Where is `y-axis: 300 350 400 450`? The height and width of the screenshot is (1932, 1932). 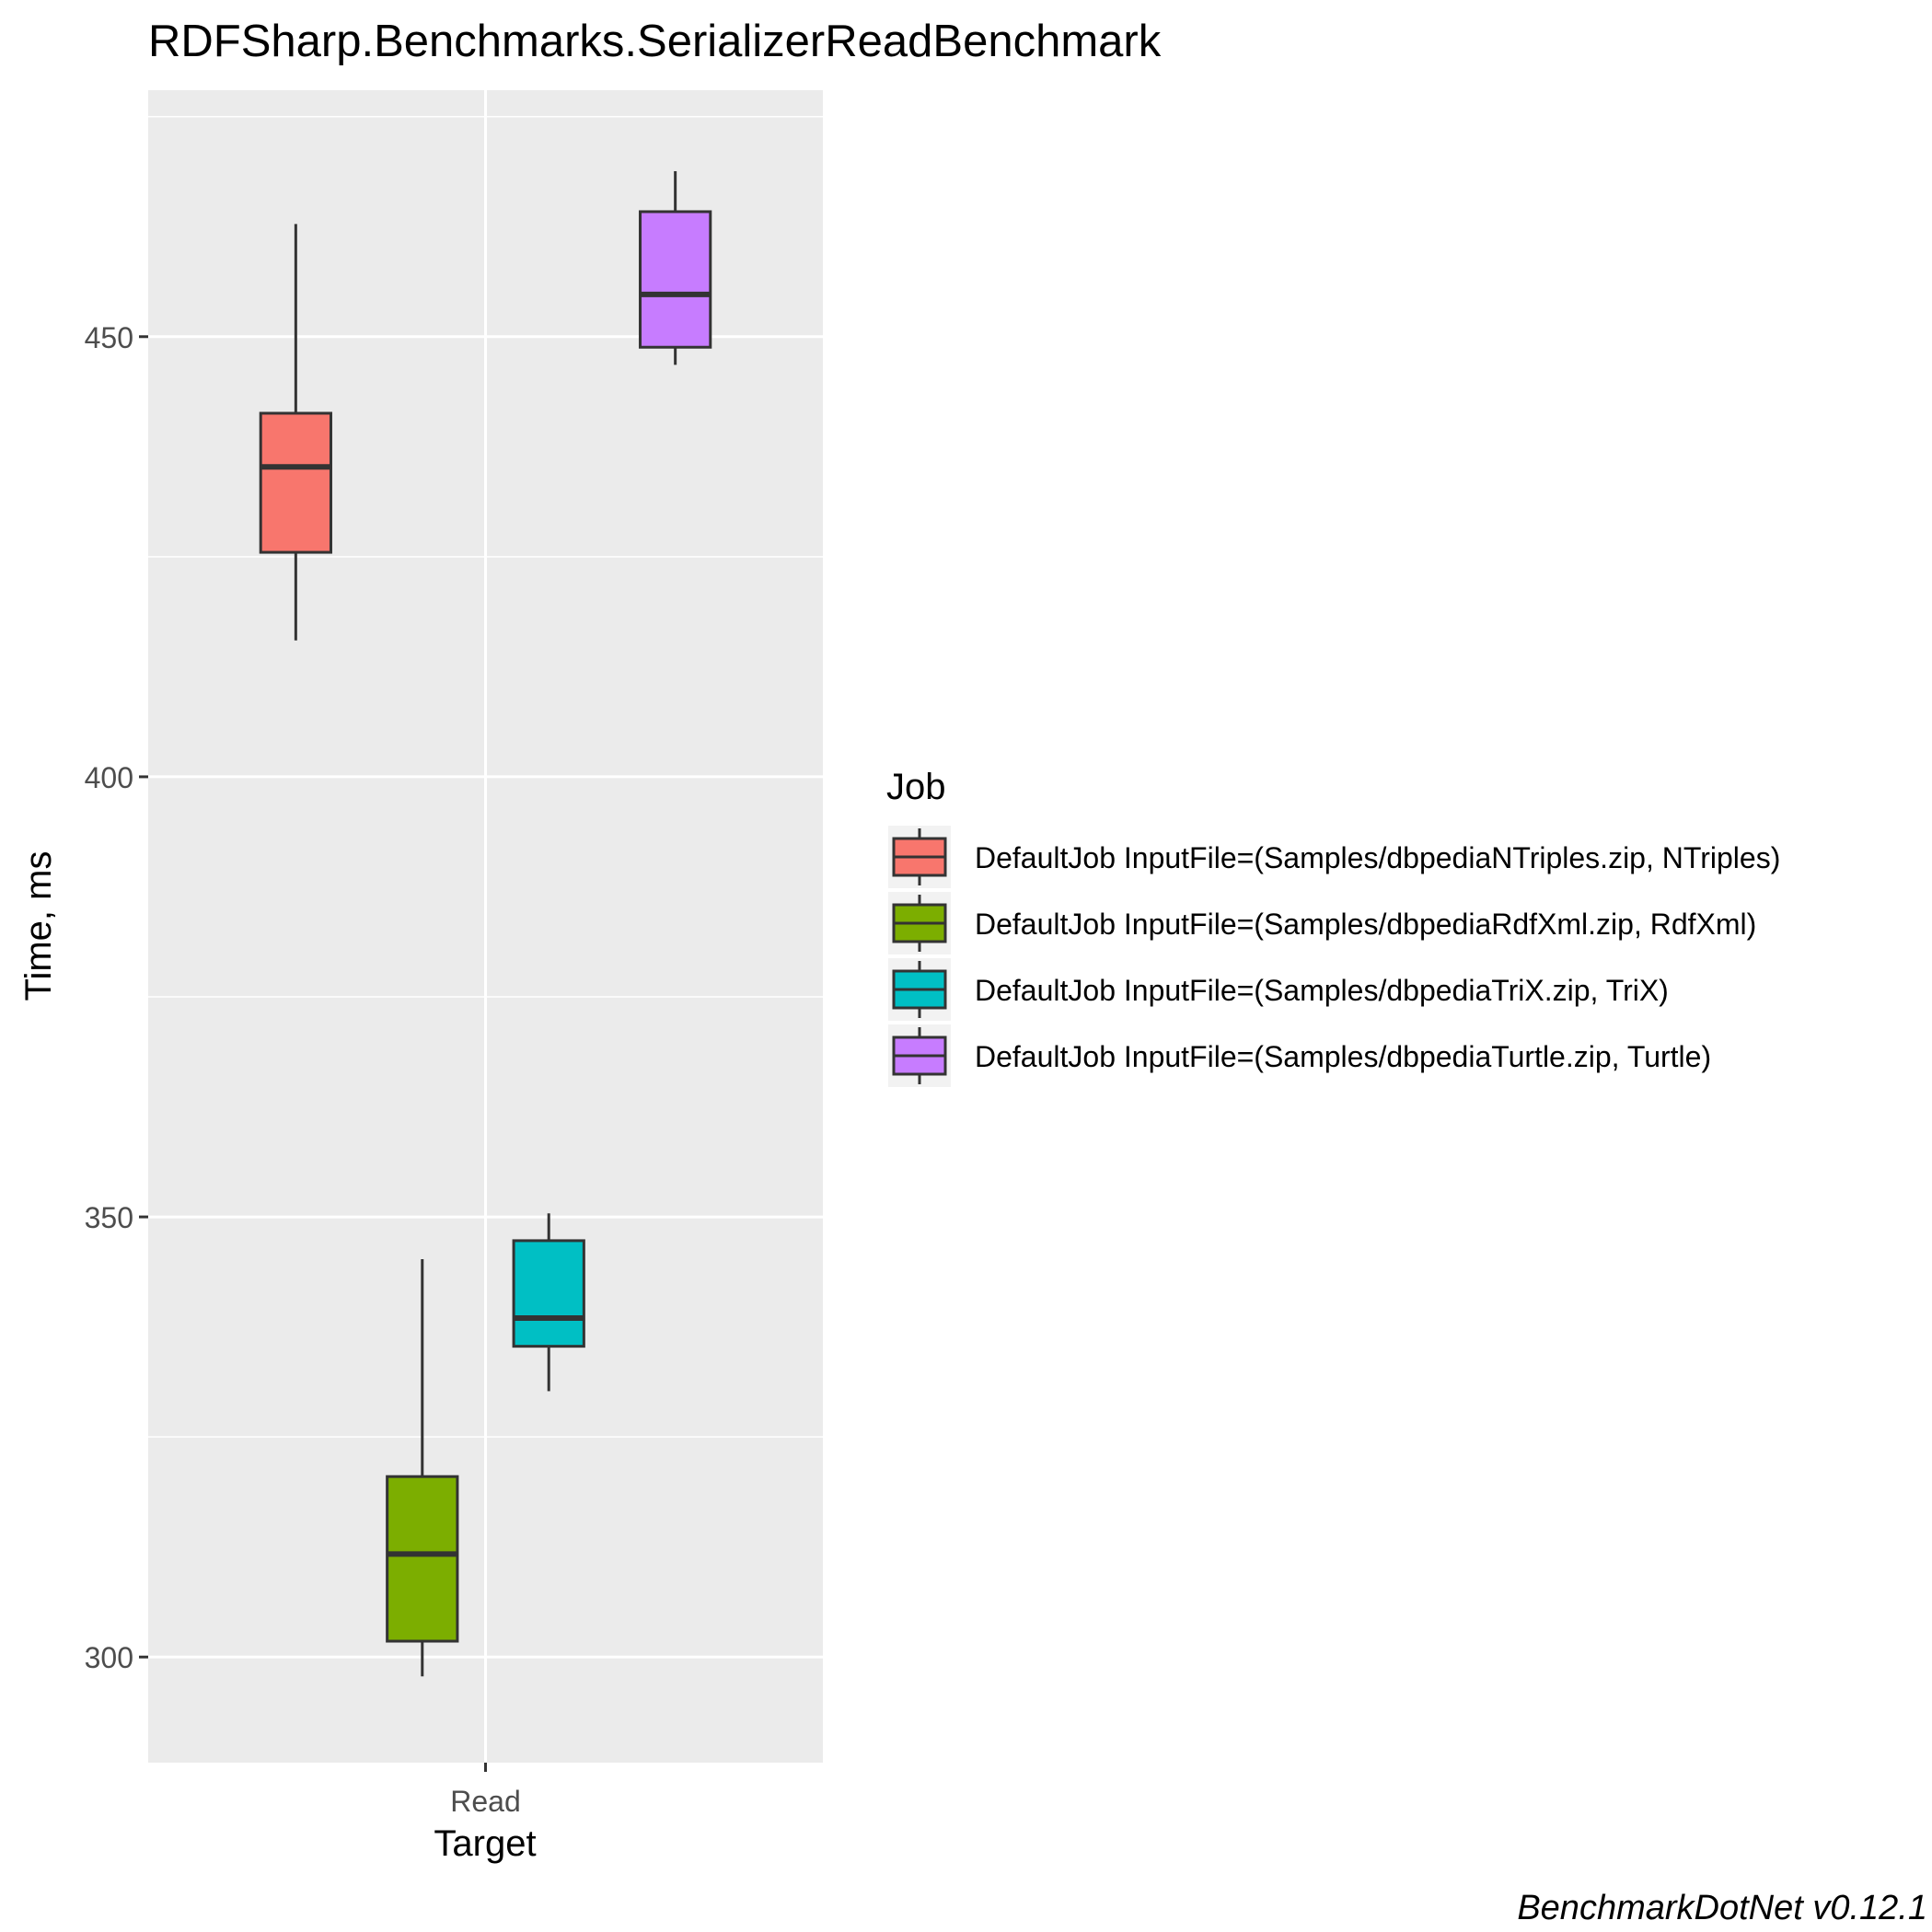 y-axis: 300 350 400 450 is located at coordinates (117, 998).